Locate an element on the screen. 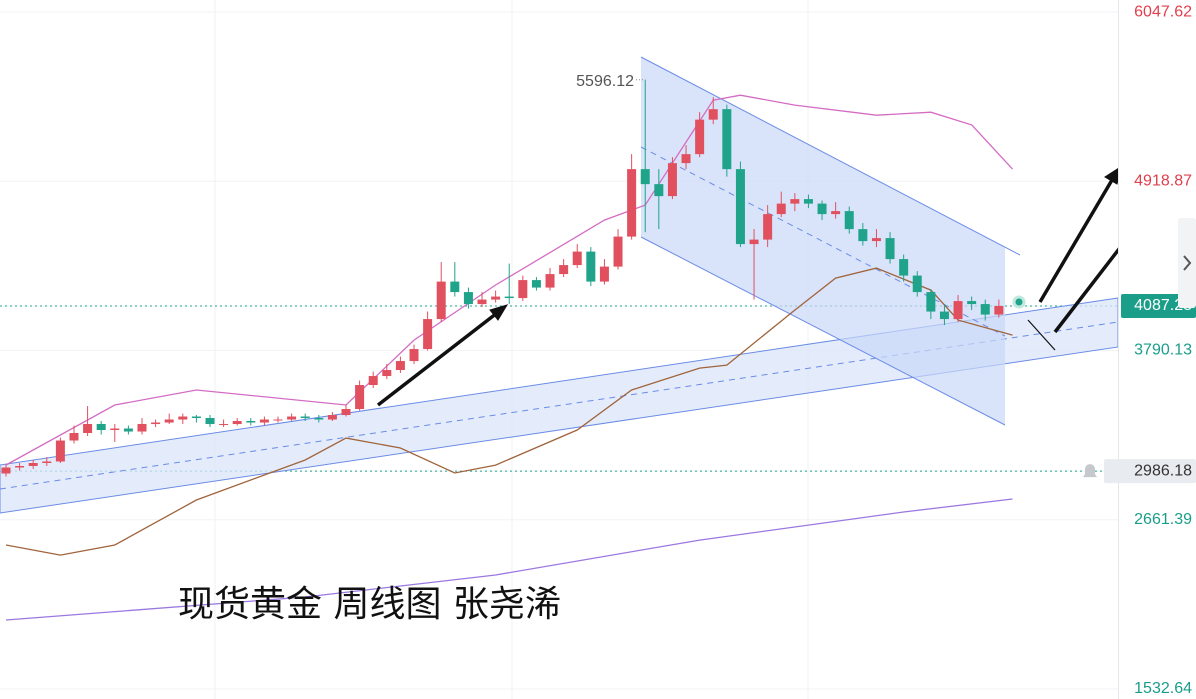 The width and height of the screenshot is (1196, 699). y-tick-label: 4918.87 is located at coordinates (1163, 181).